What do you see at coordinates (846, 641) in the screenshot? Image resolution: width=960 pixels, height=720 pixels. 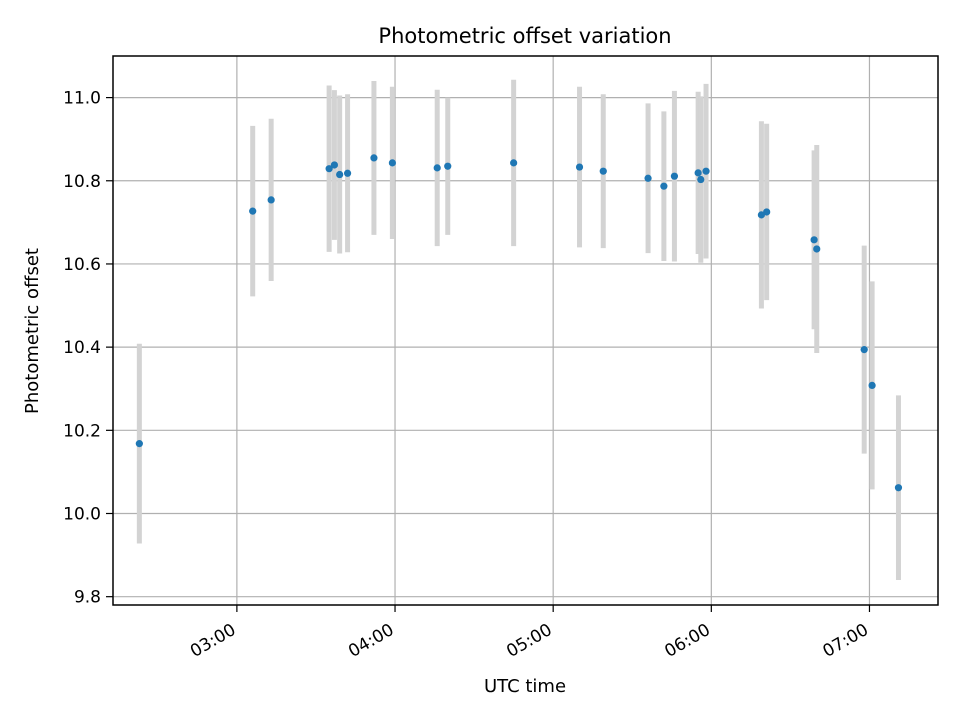 I see `x-tick-label: 07:00` at bounding box center [846, 641].